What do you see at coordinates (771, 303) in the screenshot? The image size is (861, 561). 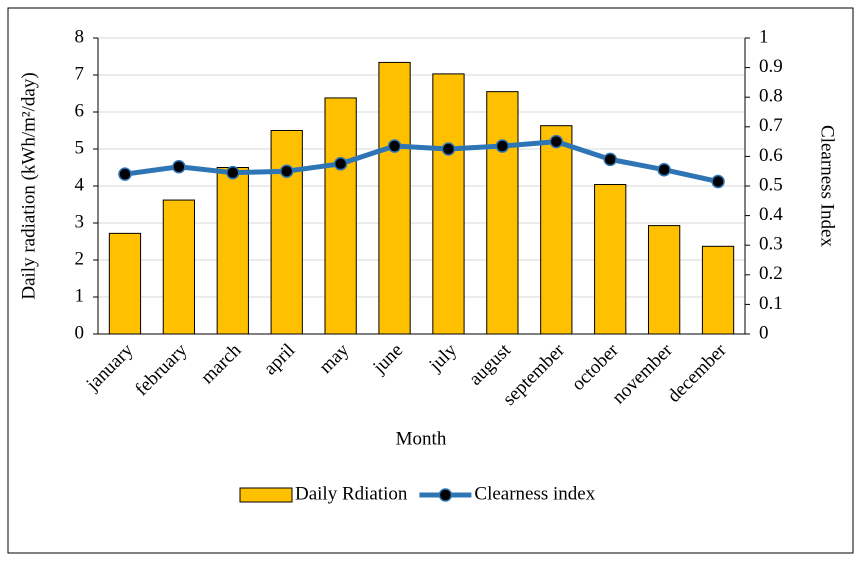 I see `y2-tick-label: 0.1` at bounding box center [771, 303].